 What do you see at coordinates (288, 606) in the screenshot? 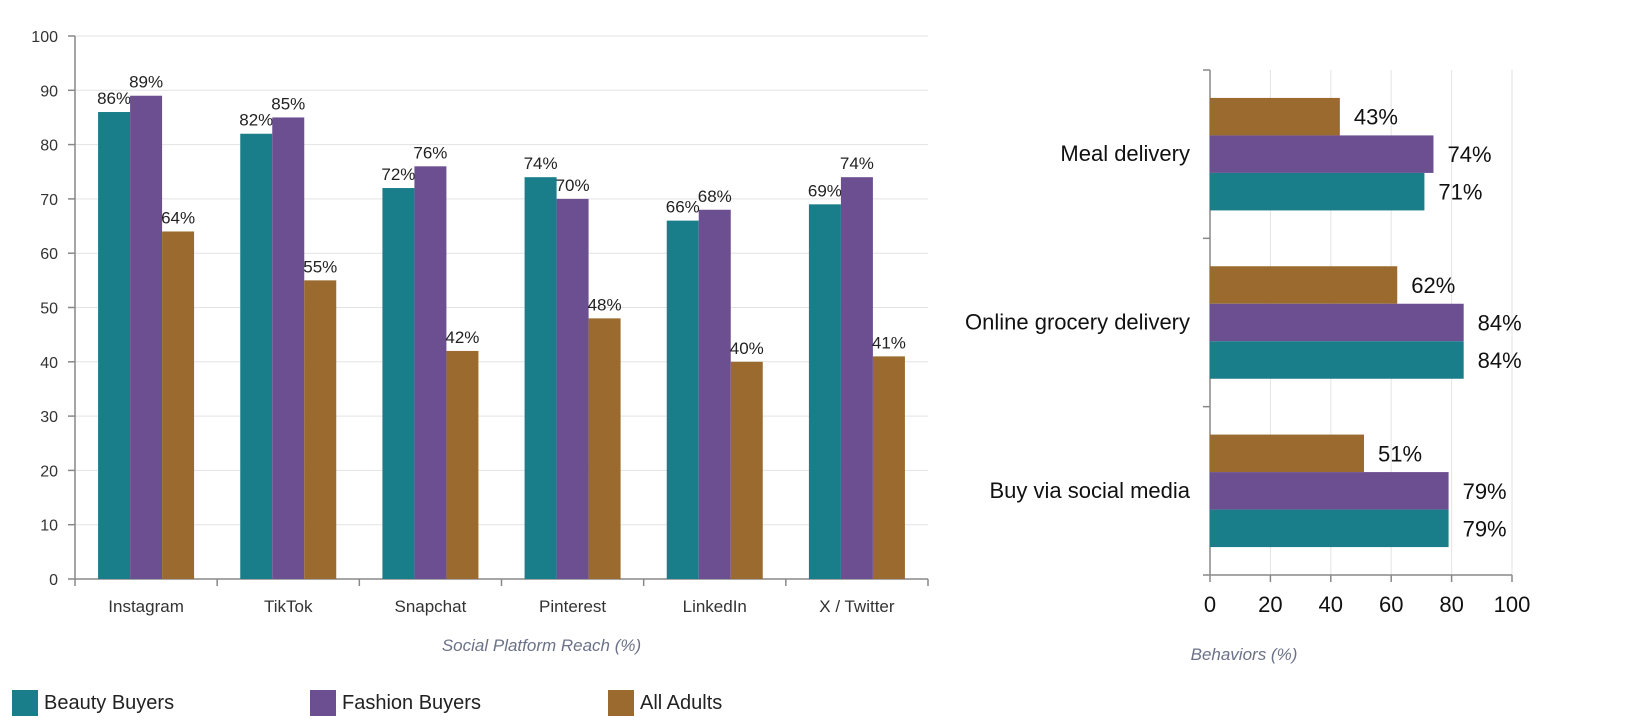
I see `x-tick-label: TikTok` at bounding box center [288, 606].